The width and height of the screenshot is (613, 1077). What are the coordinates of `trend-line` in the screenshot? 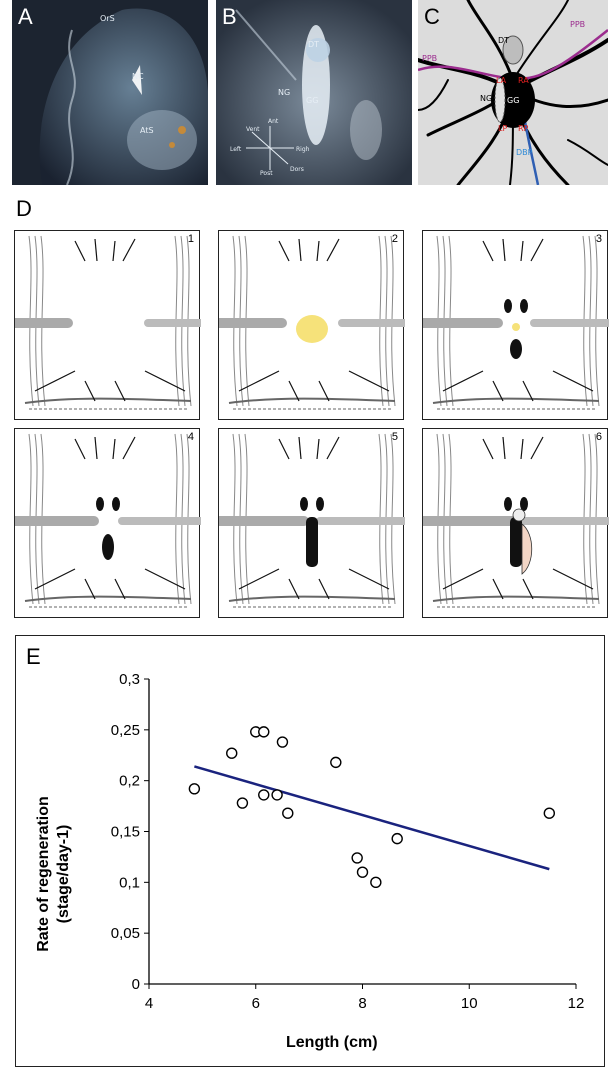 It's located at (372, 818).